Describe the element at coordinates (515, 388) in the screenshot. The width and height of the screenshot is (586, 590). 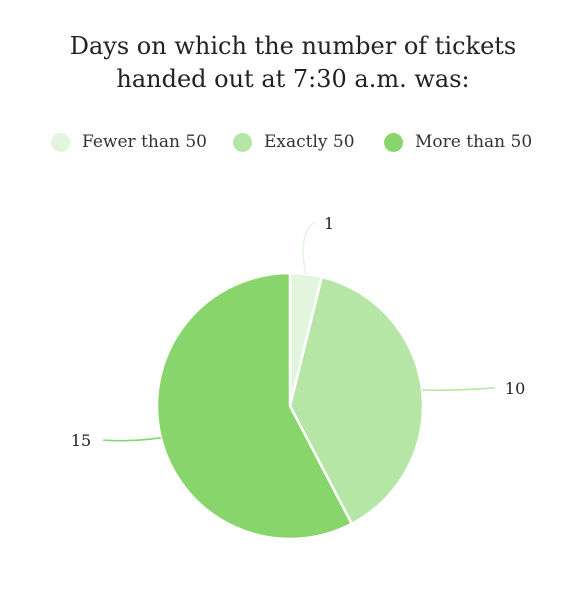
I see `data-label-exactly-50: 10` at that location.